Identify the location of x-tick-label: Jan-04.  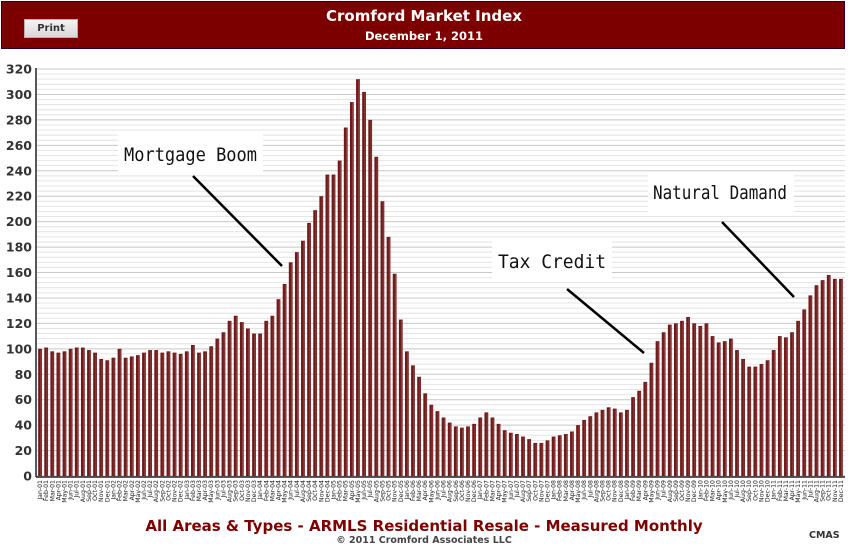
(260, 490).